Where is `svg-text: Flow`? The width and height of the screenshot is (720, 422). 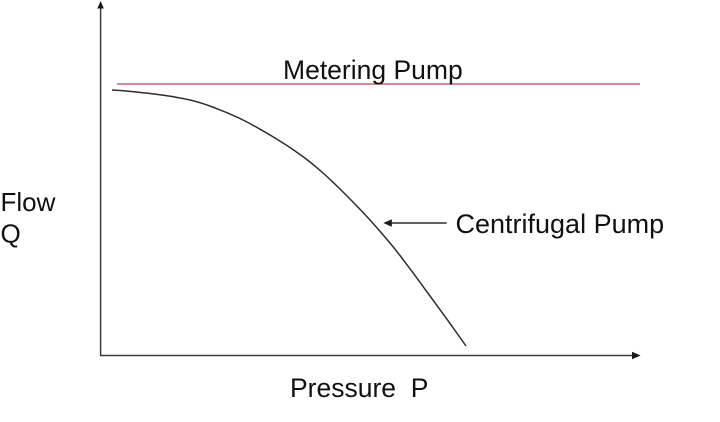
svg-text: Flow is located at coordinates (28, 202).